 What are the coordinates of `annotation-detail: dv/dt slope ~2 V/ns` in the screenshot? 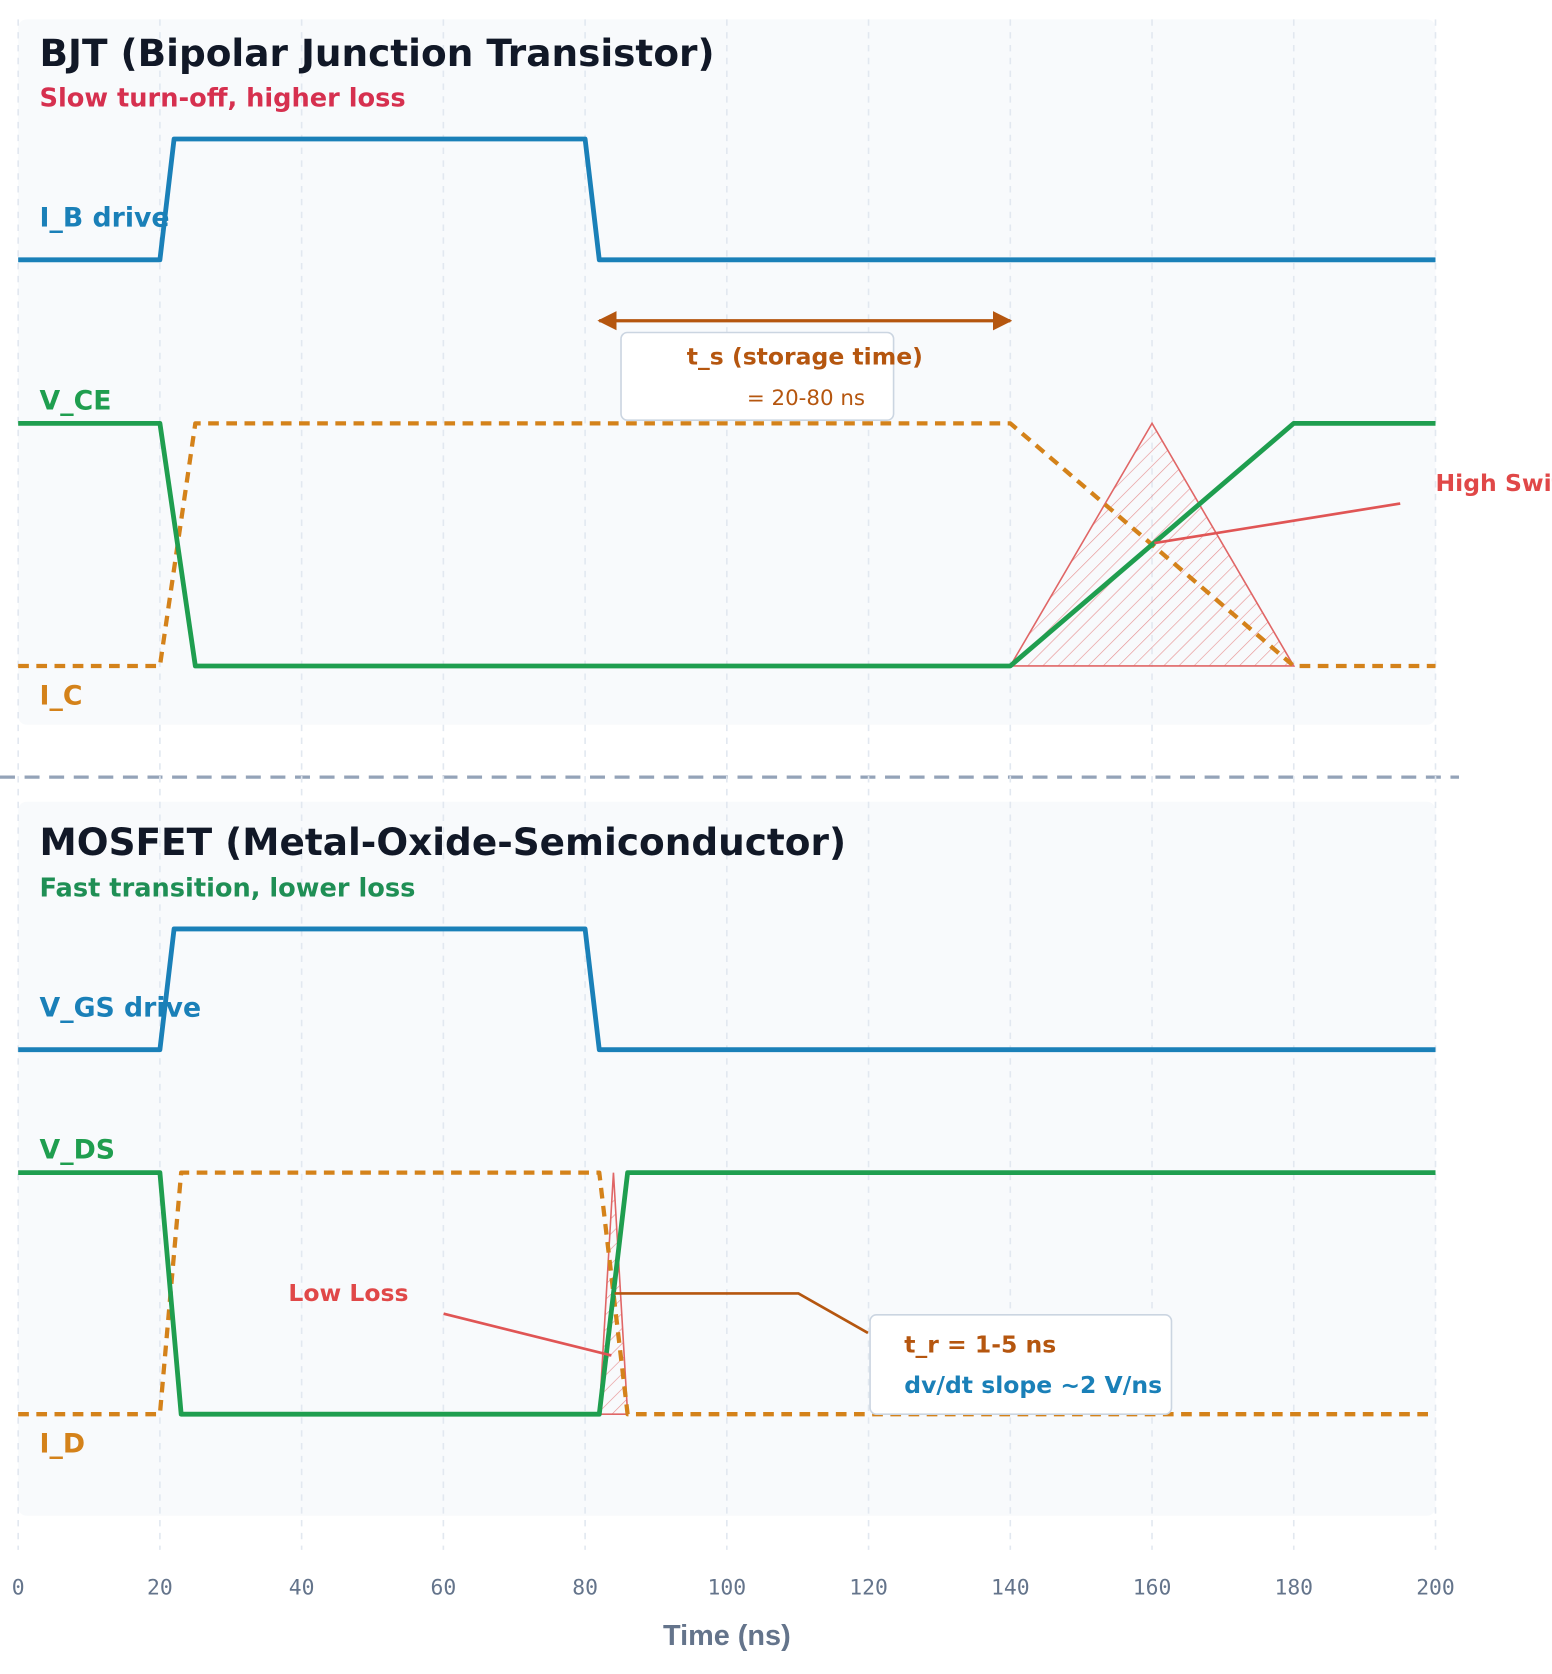 It's located at (1033, 1385).